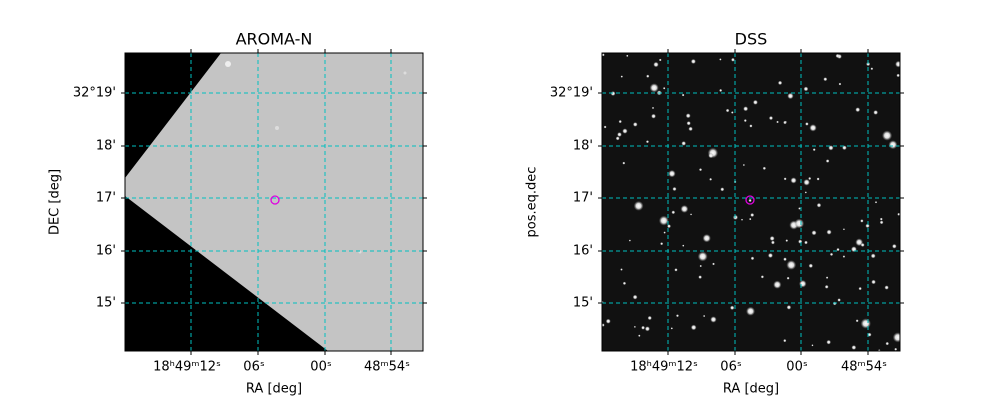  I want to click on target-marker, so click(750, 200).